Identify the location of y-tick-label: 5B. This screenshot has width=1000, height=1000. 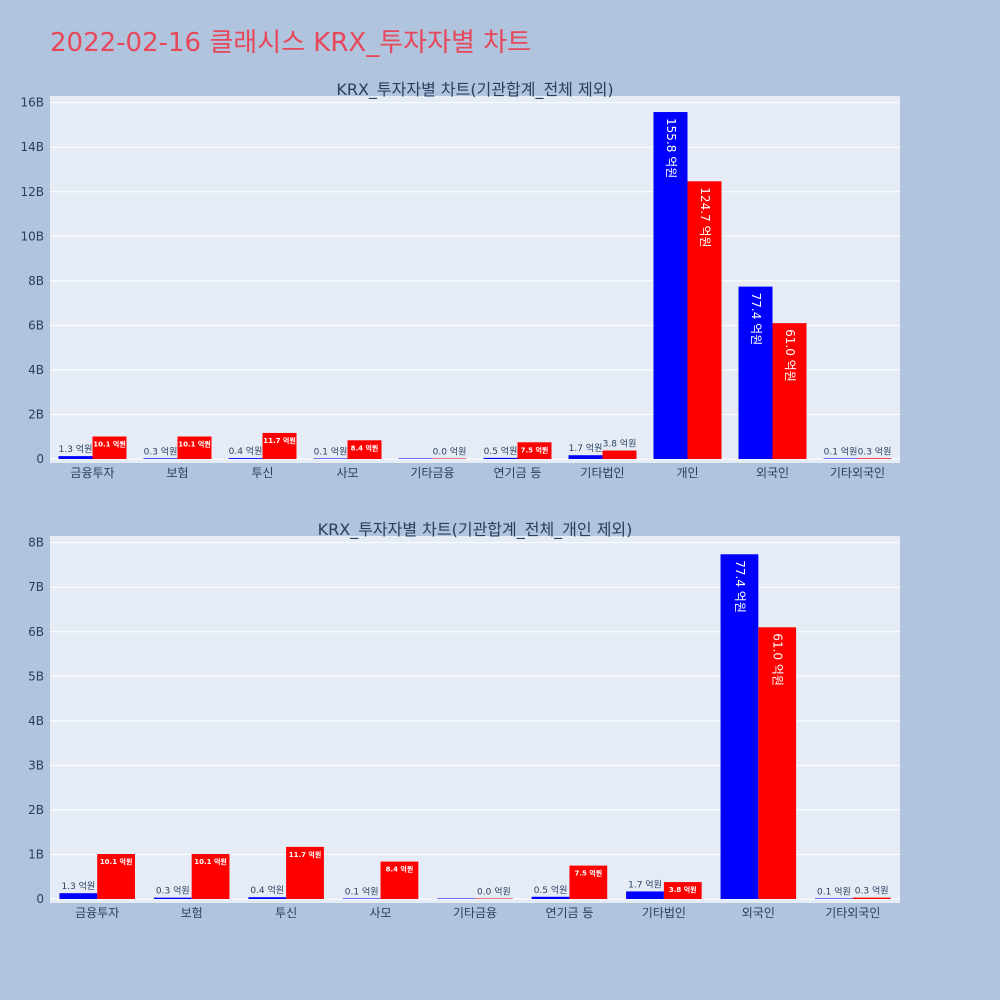
(36, 676).